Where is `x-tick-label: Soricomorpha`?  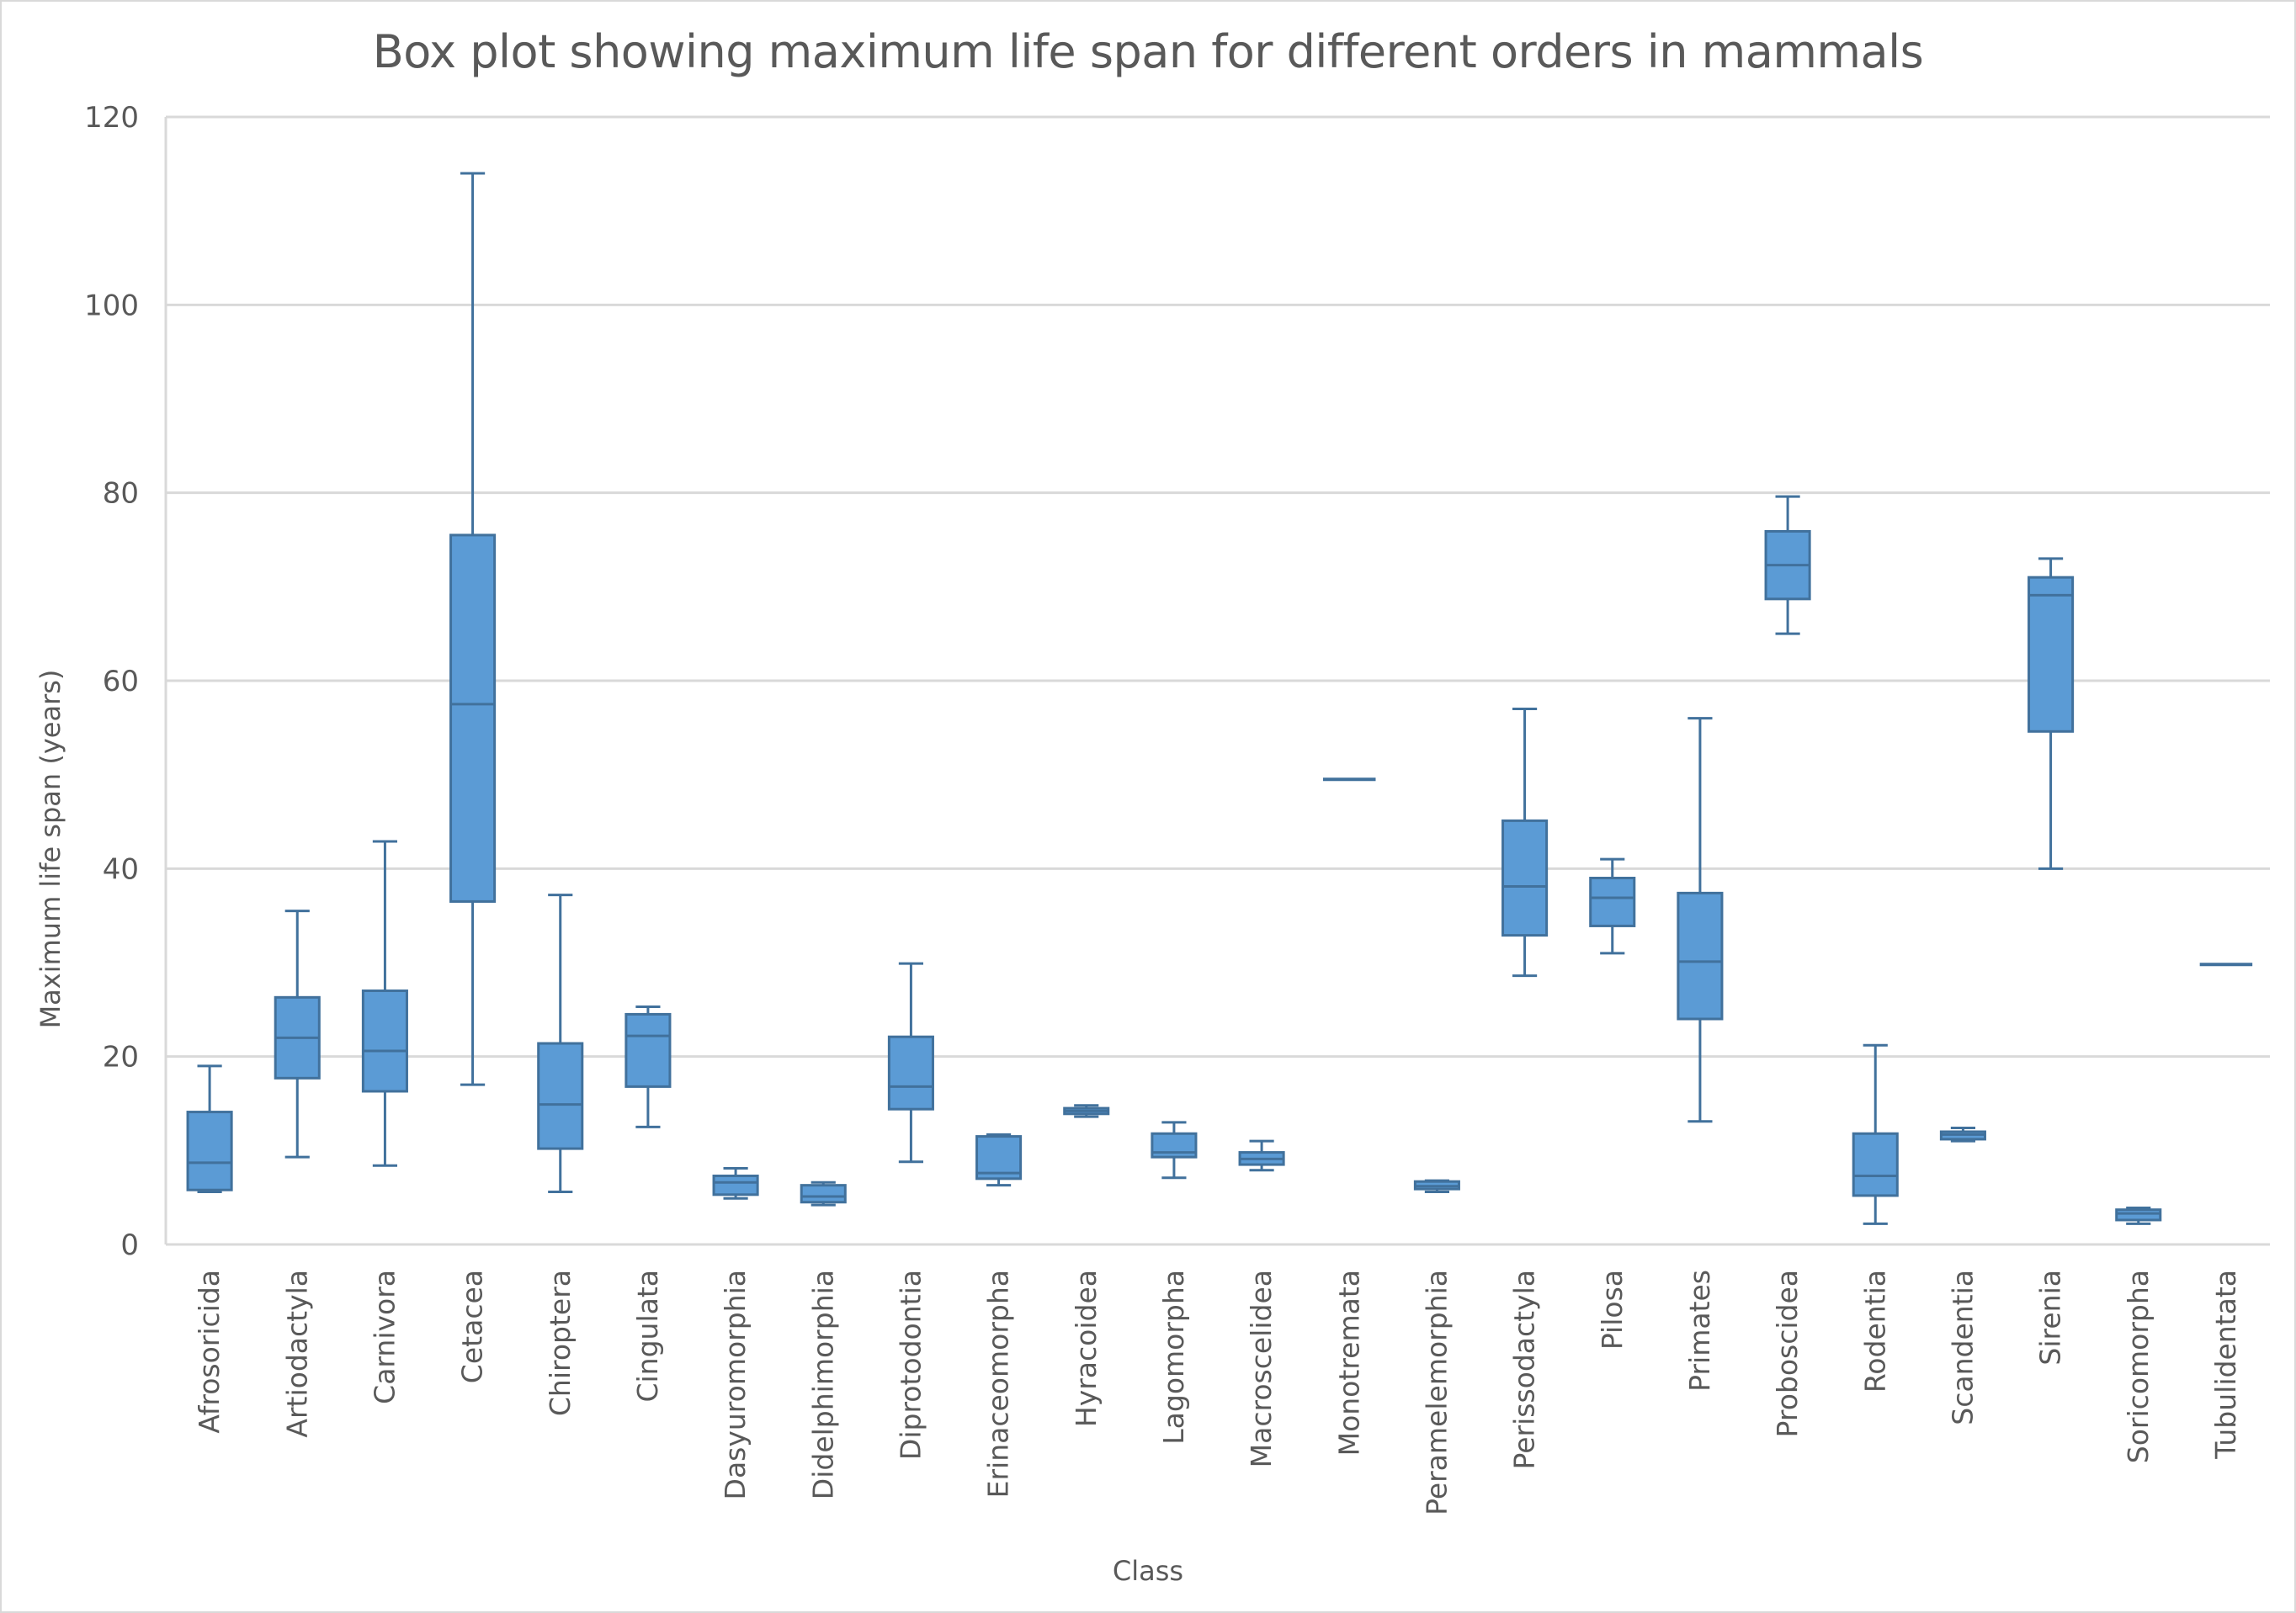 x-tick-label: Soricomorpha is located at coordinates (2138, 1366).